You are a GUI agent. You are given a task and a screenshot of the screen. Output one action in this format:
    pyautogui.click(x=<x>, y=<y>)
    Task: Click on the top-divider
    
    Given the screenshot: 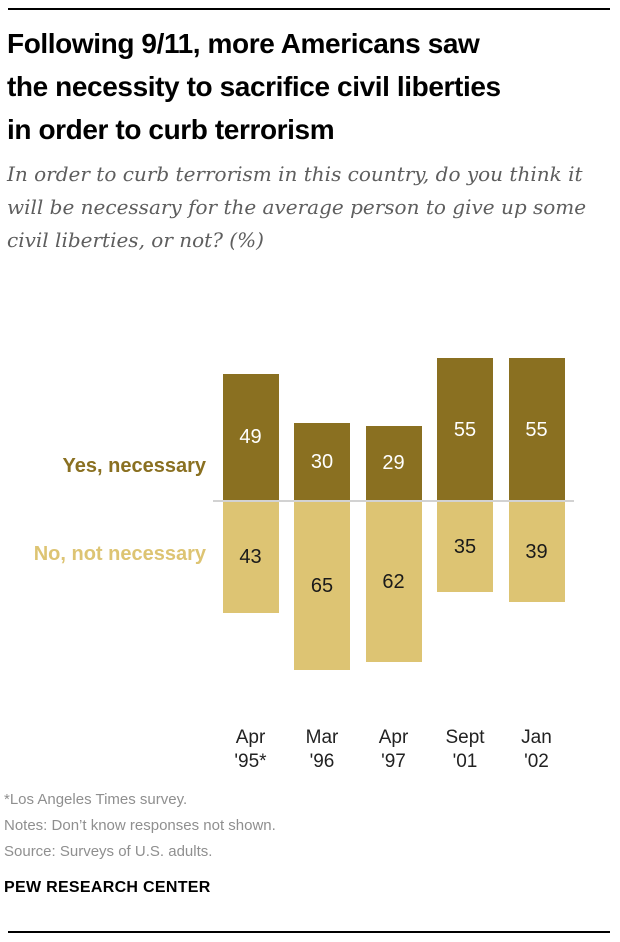 What is the action you would take?
    pyautogui.click(x=309, y=9)
    